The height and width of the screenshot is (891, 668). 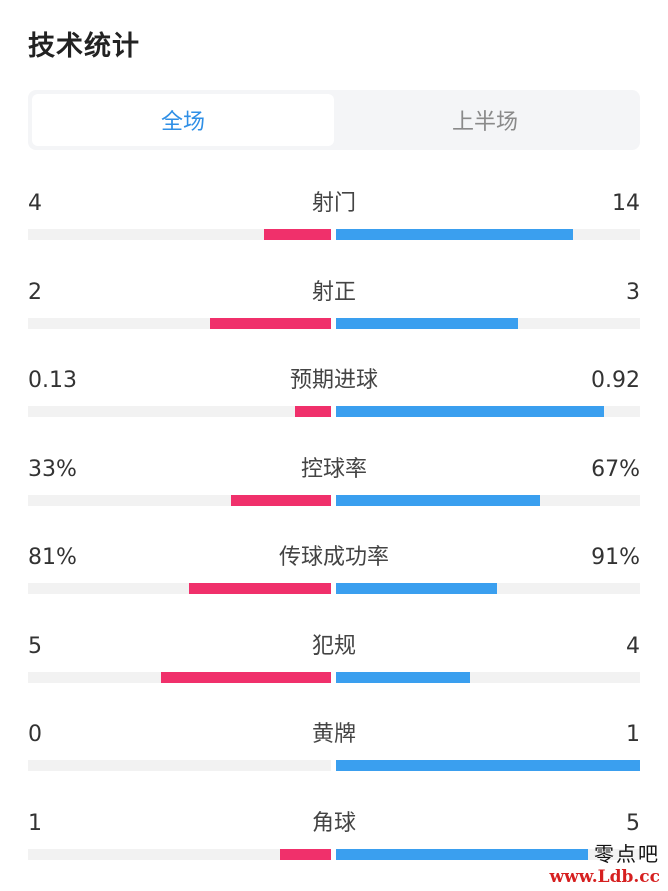 I want to click on away-value: 14, so click(x=626, y=203).